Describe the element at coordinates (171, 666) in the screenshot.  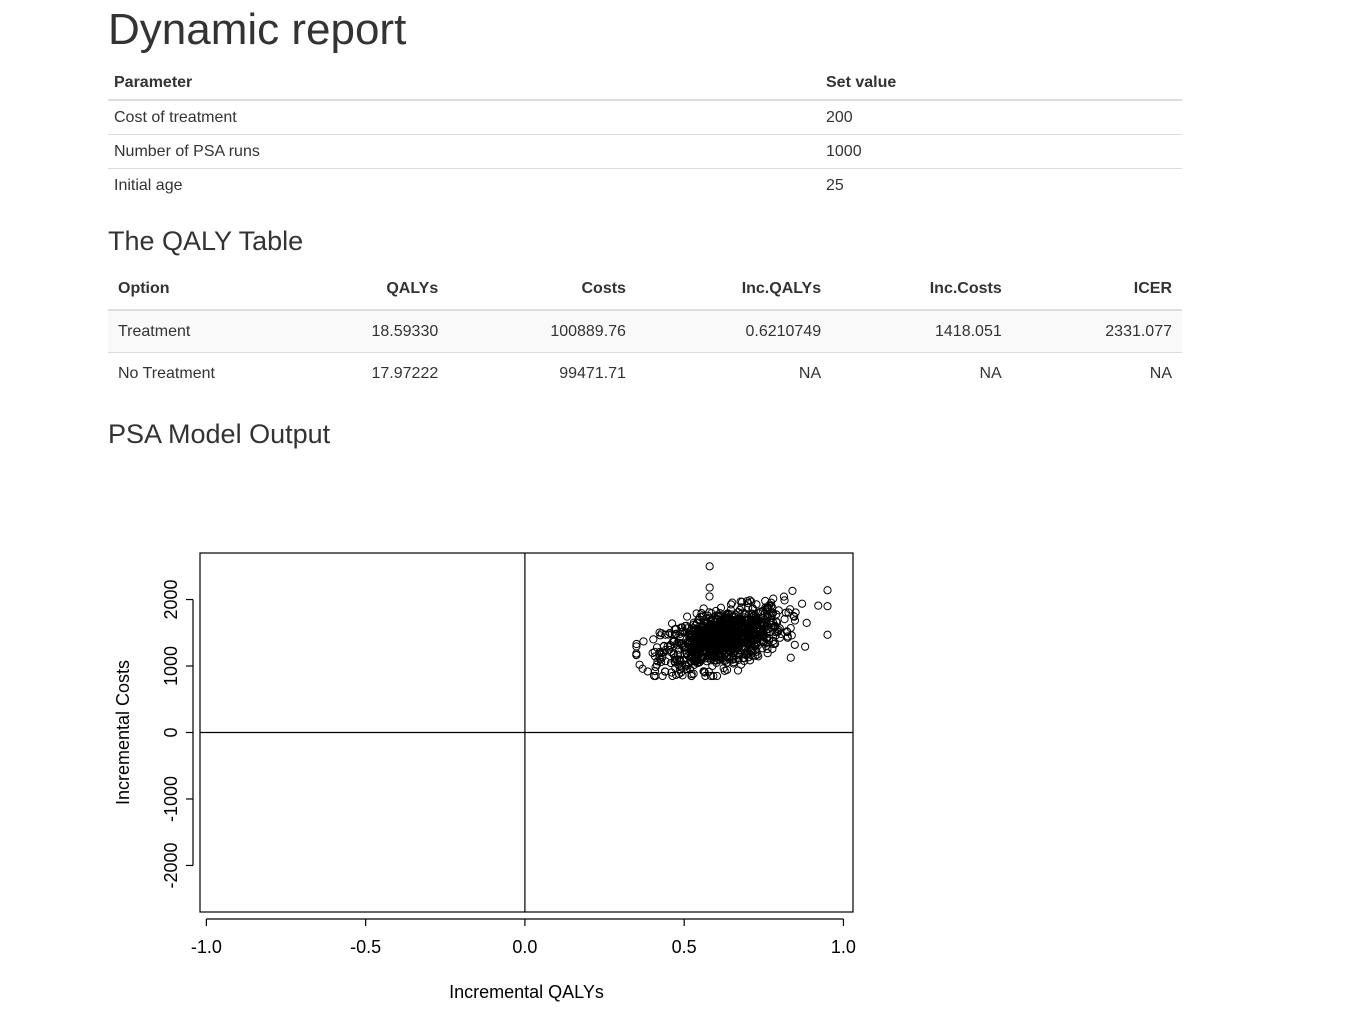
I see `y-tick-label: 1000` at that location.